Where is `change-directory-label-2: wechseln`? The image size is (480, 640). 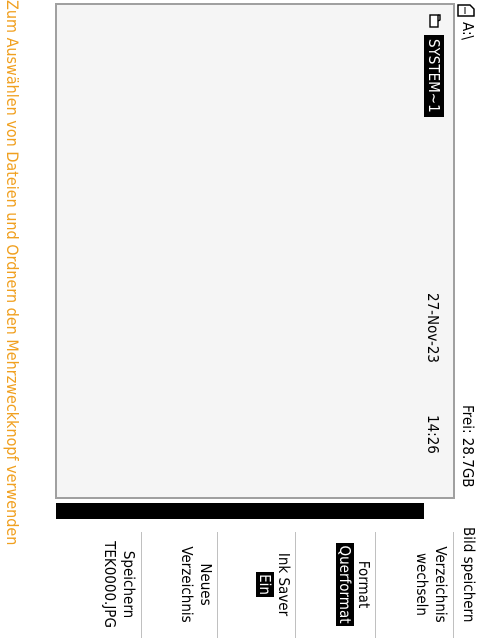
change-directory-label-2: wechseln is located at coordinates (422, 584).